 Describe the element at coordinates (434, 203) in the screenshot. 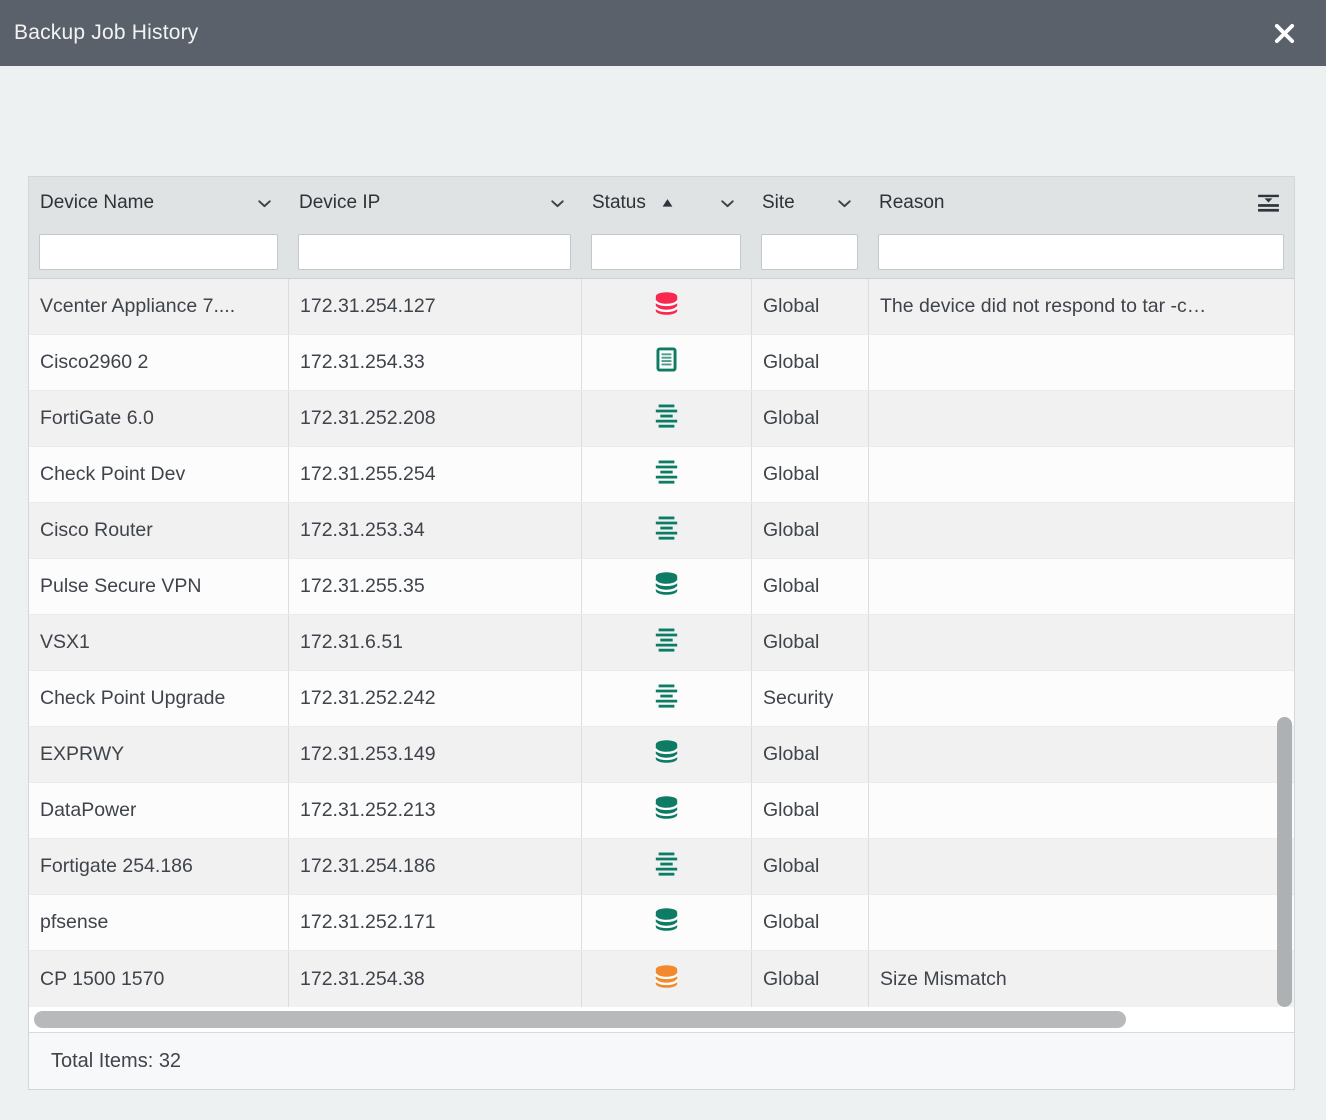

I see `column-header-device_ip: Device IP` at that location.